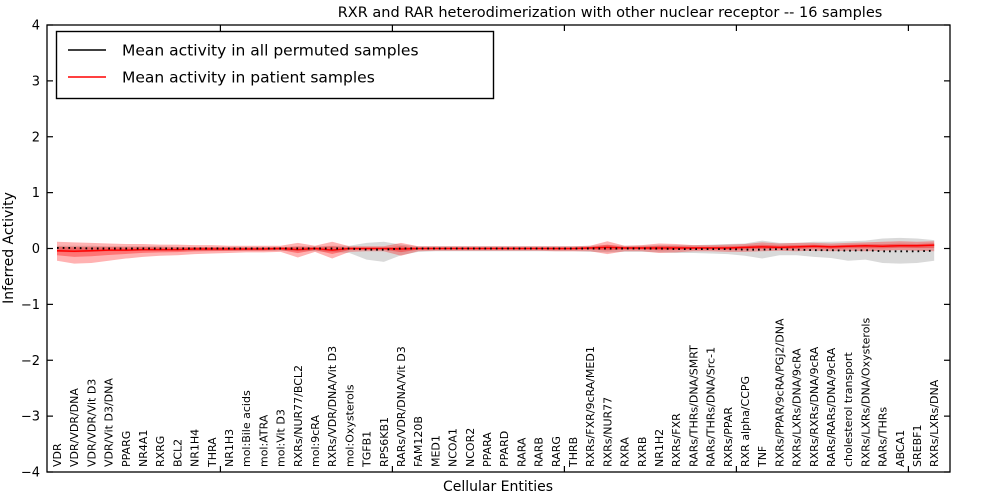  Describe the element at coordinates (30, 473) in the screenshot. I see `y-tick-label: −4` at that location.